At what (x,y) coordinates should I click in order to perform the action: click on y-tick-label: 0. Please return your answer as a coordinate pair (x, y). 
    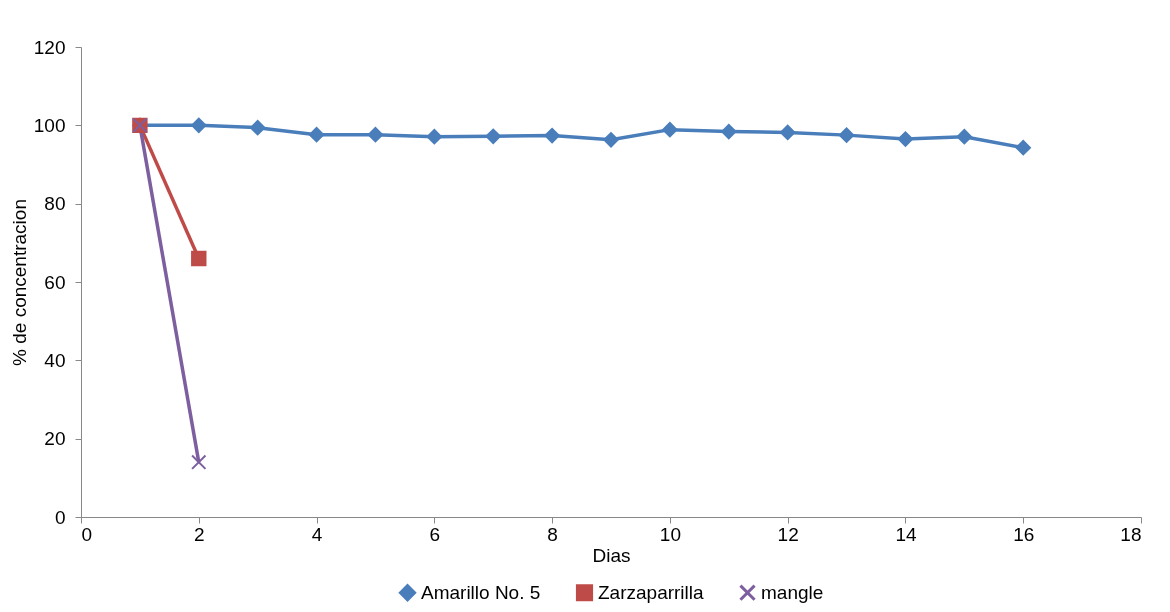
    Looking at the image, I should click on (60, 517).